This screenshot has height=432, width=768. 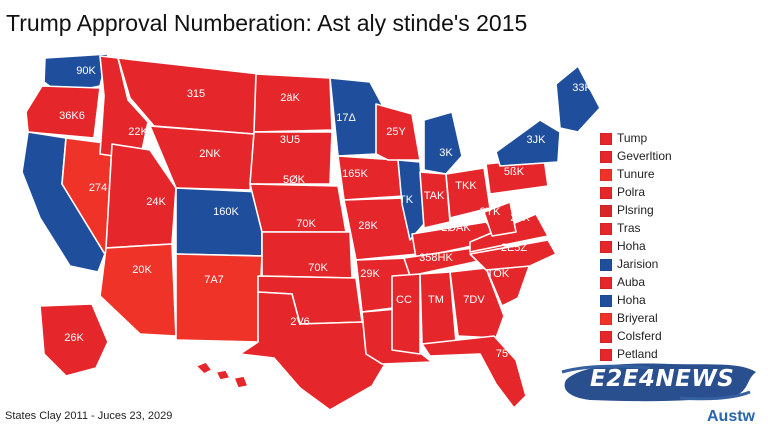 I want to click on state-label-sc: TOK, so click(x=498, y=274).